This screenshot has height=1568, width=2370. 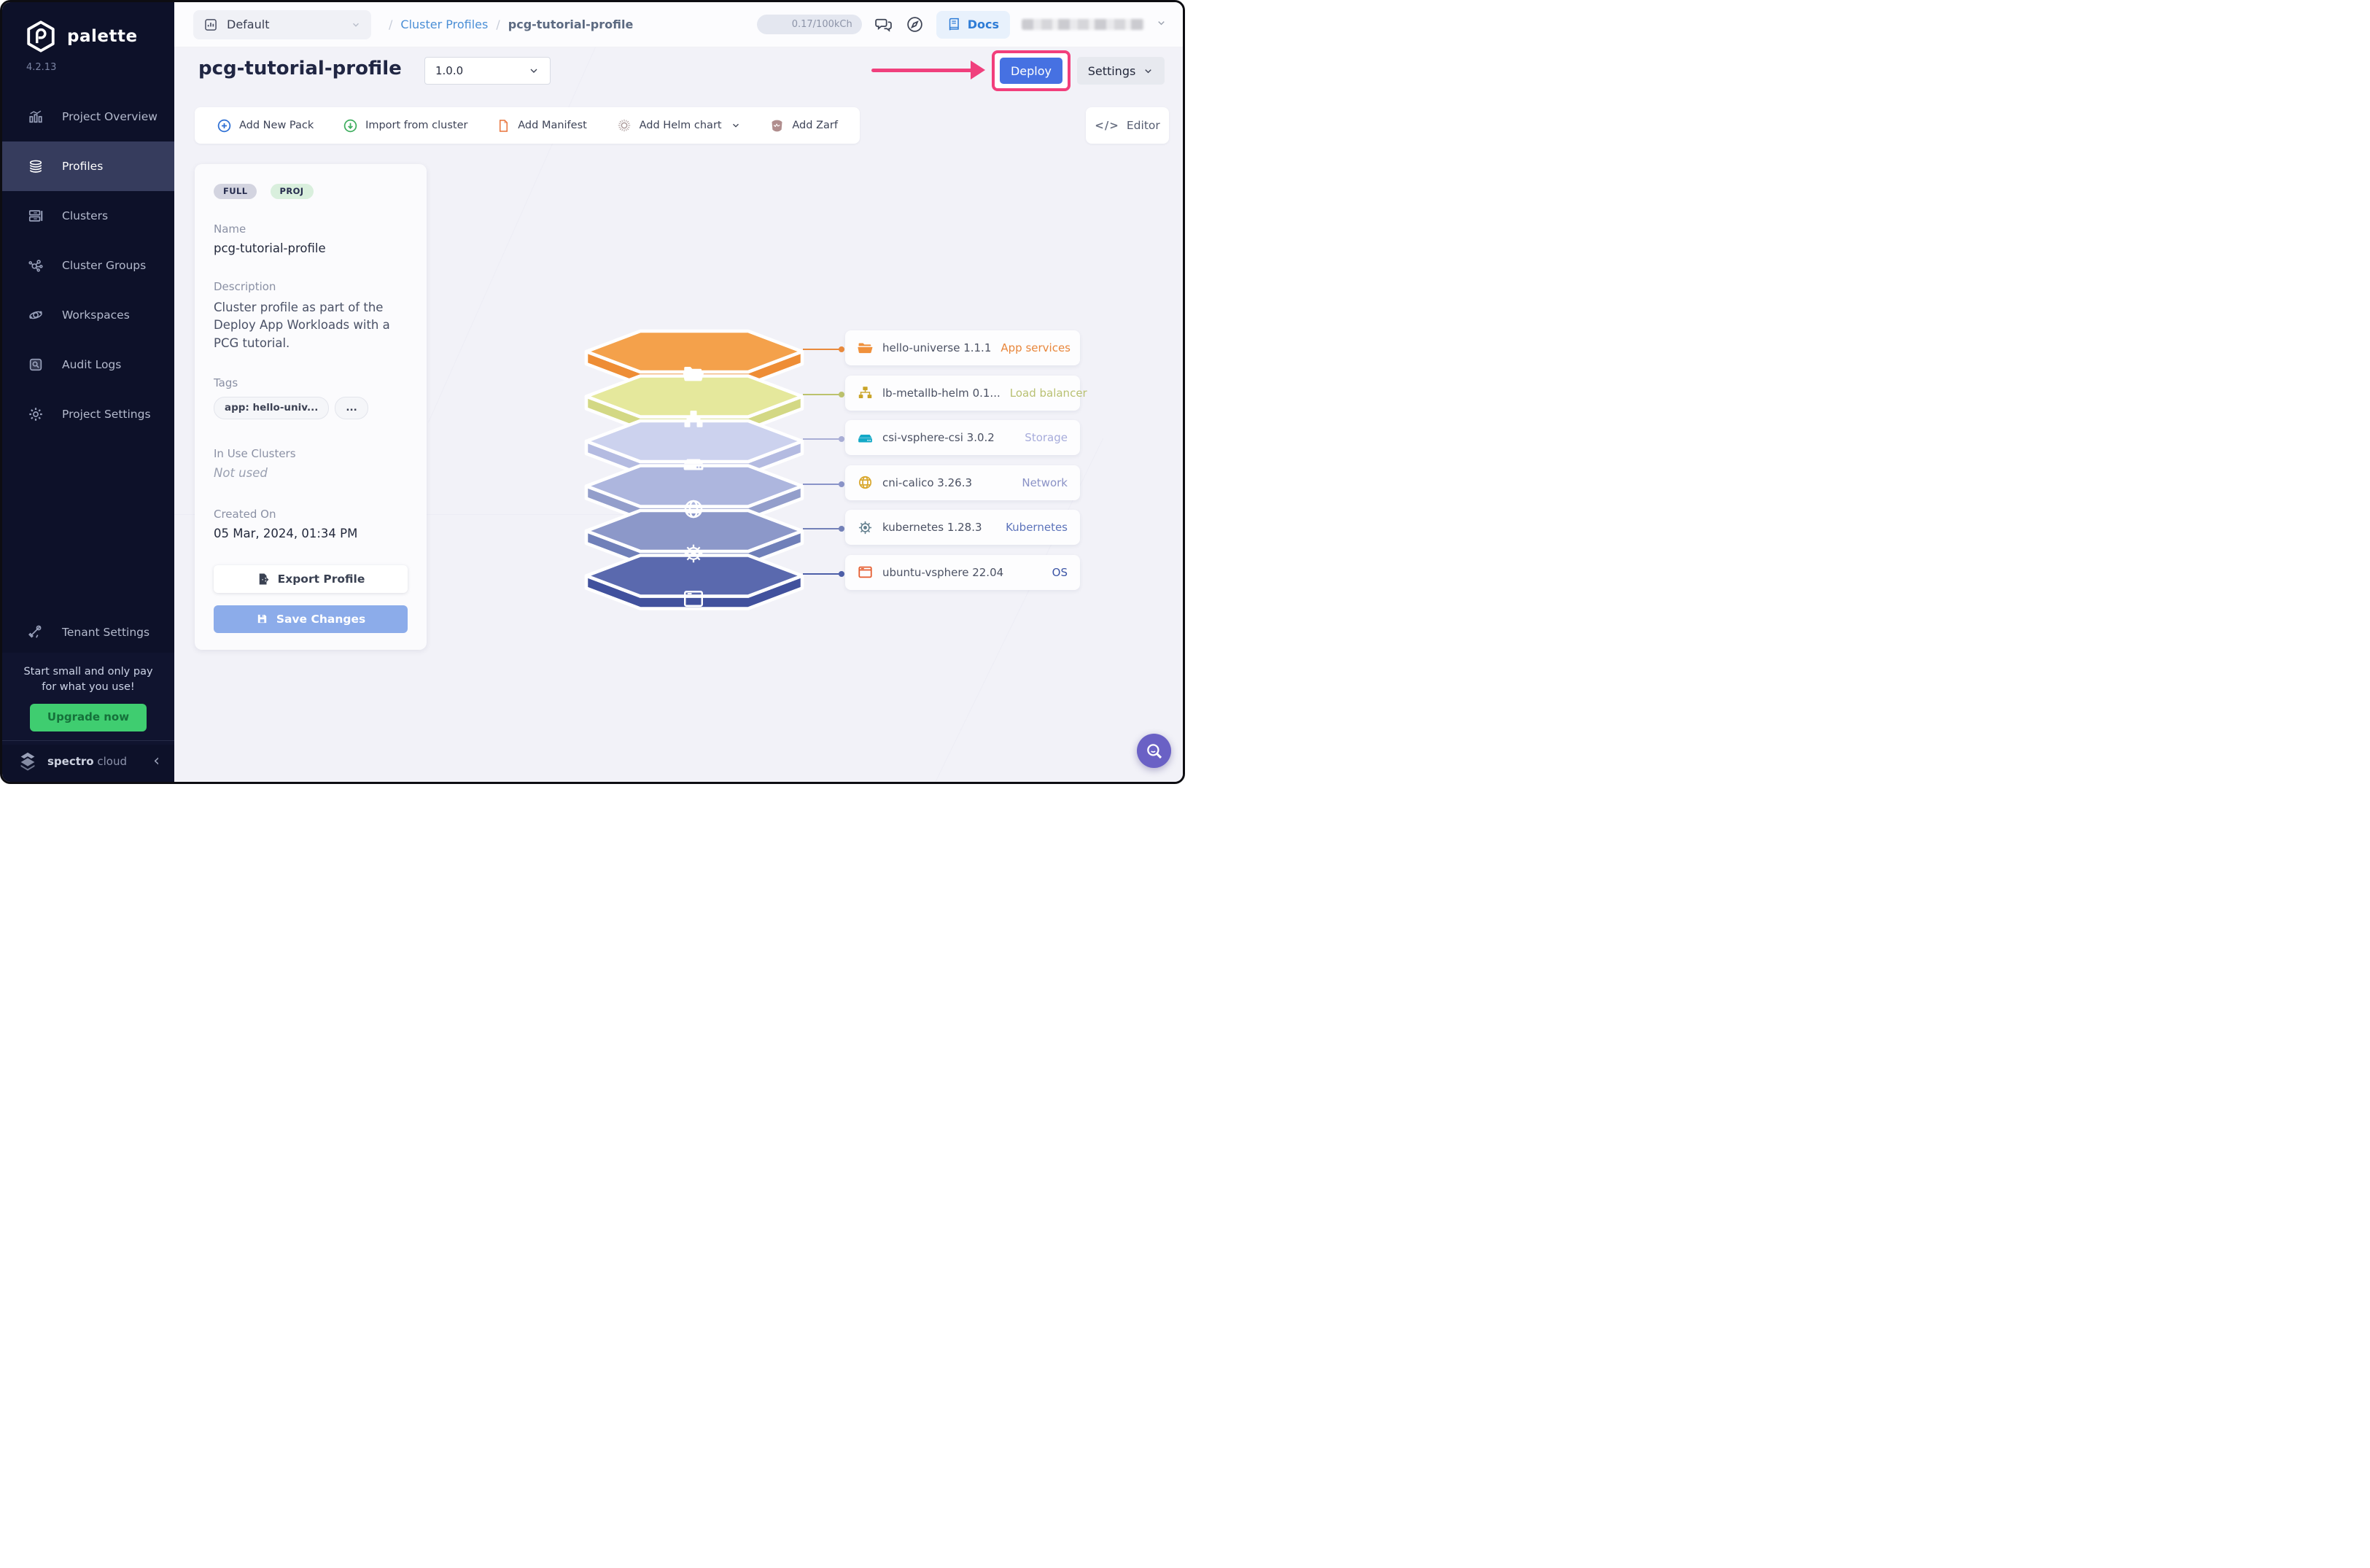 I want to click on breadcrumb-link-cluster-profiles: Cluster Profiles, so click(x=444, y=24).